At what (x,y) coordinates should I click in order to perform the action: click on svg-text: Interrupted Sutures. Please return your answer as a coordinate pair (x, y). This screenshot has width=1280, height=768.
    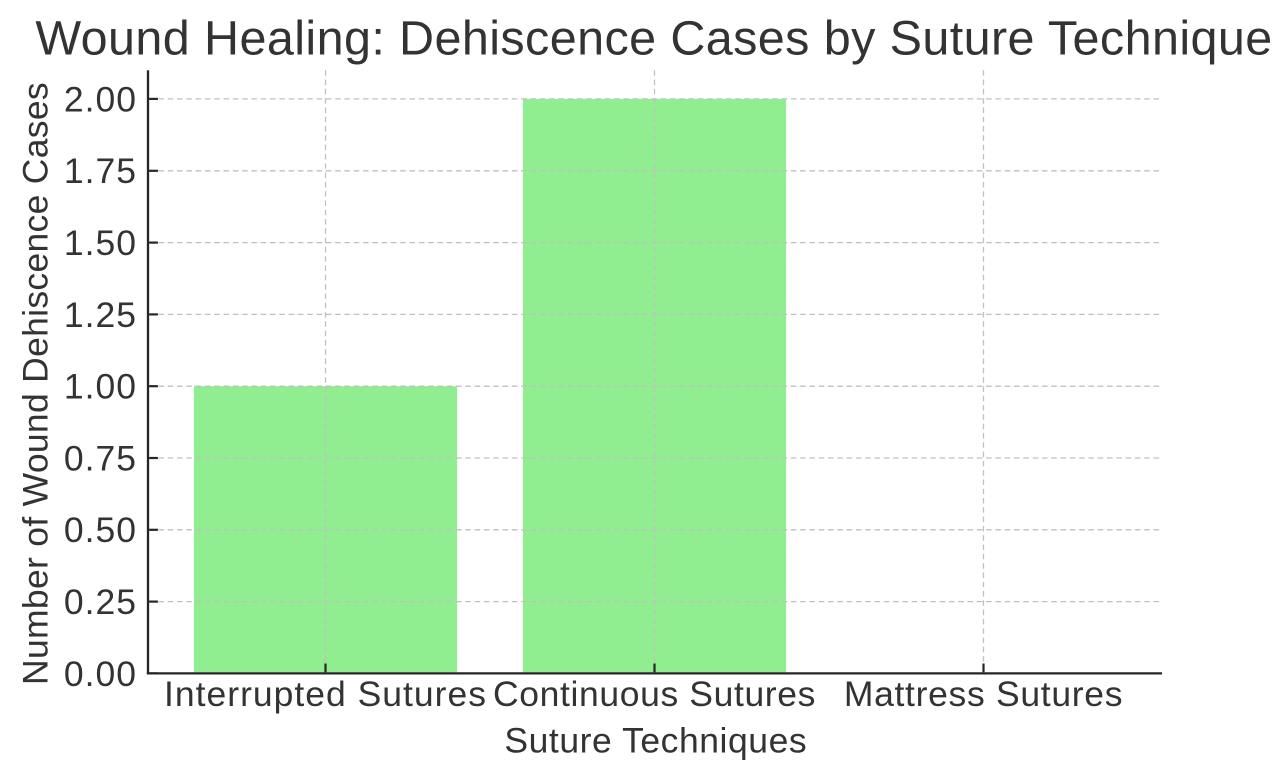
    Looking at the image, I should click on (325, 694).